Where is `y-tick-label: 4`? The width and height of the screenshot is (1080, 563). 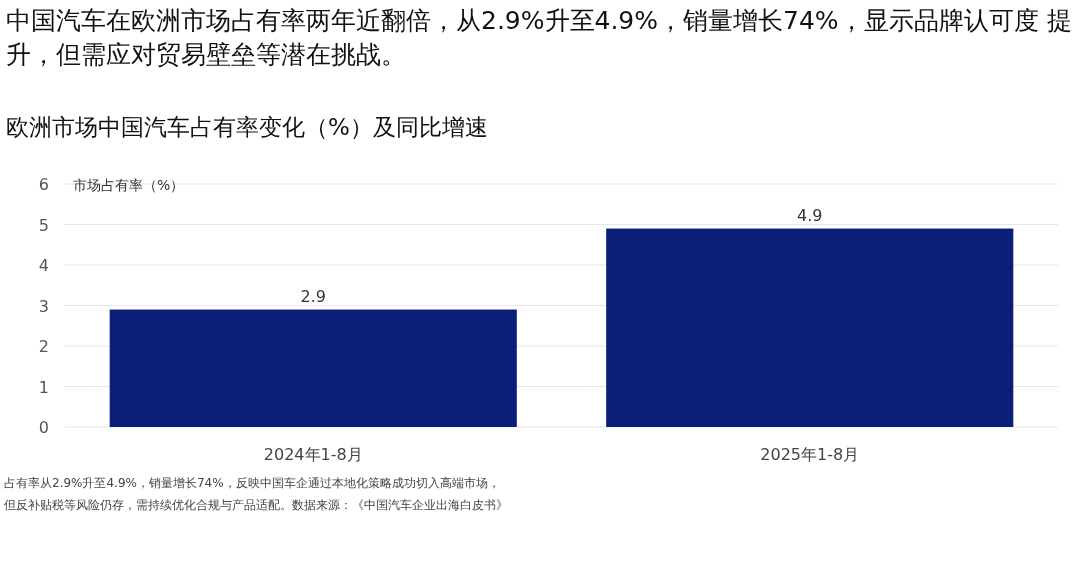
y-tick-label: 4 is located at coordinates (43, 265).